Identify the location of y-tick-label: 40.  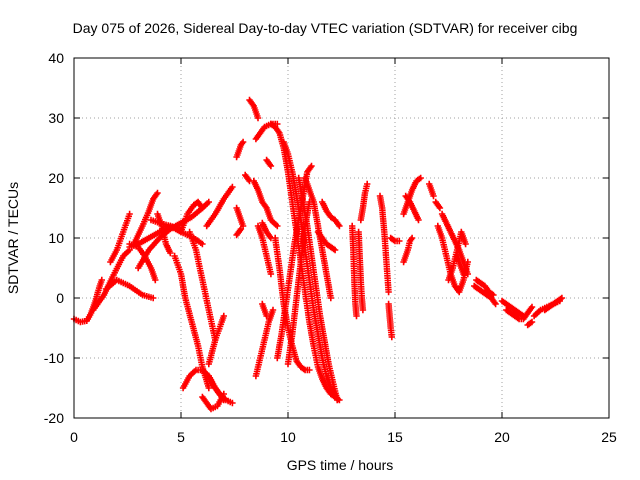
(56, 58).